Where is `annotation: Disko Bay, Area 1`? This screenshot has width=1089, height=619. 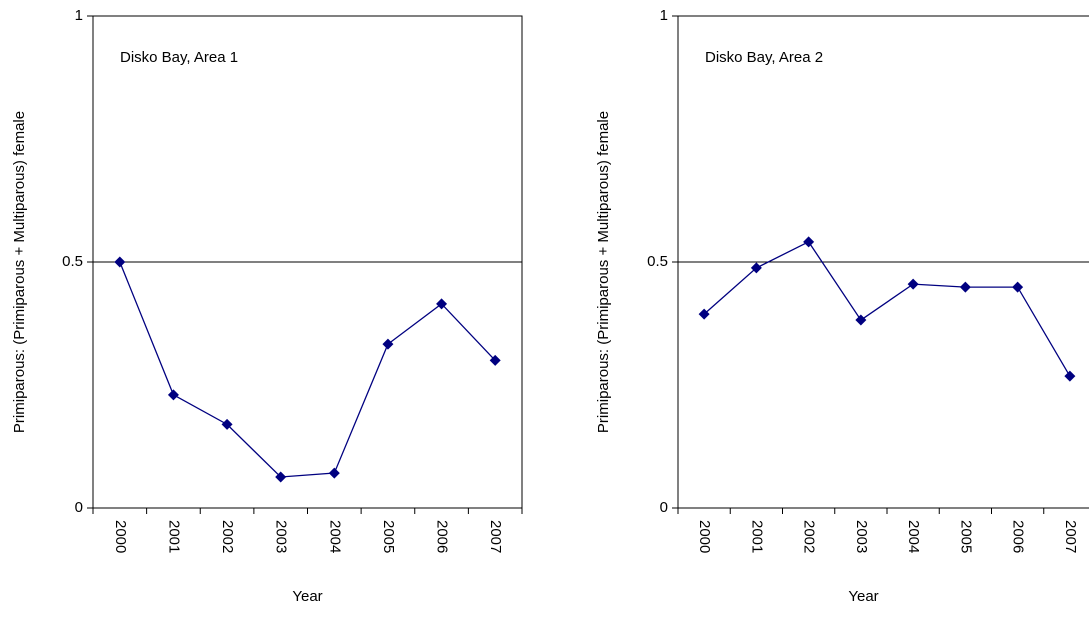 annotation: Disko Bay, Area 1 is located at coordinates (179, 57).